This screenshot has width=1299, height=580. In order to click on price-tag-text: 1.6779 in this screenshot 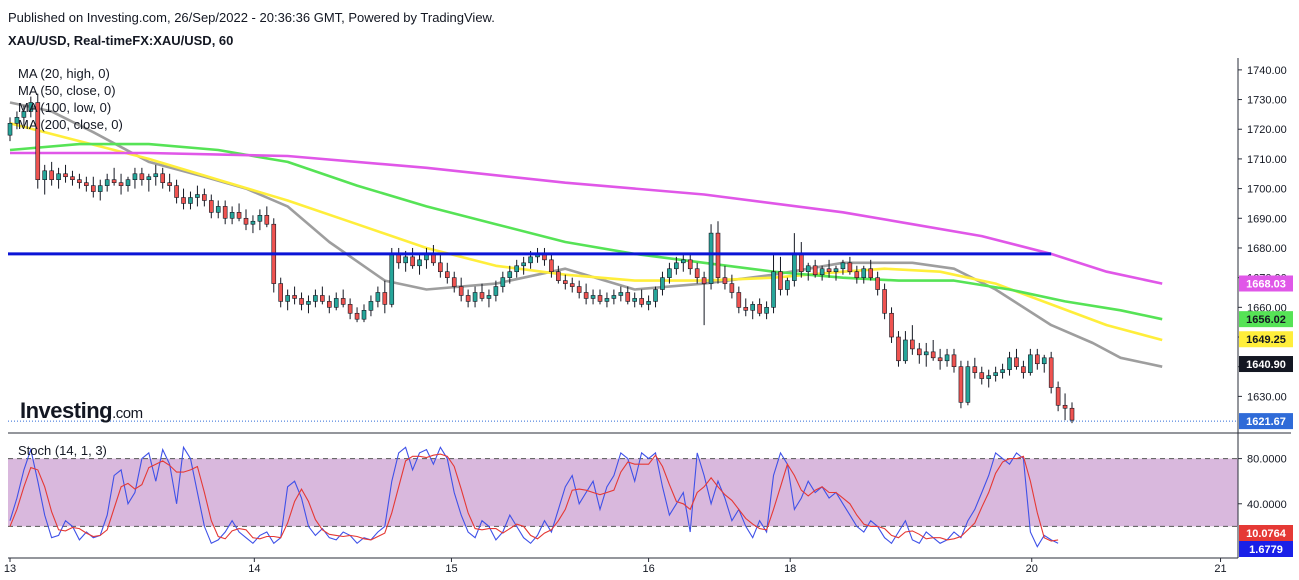, I will do `click(1266, 550)`.